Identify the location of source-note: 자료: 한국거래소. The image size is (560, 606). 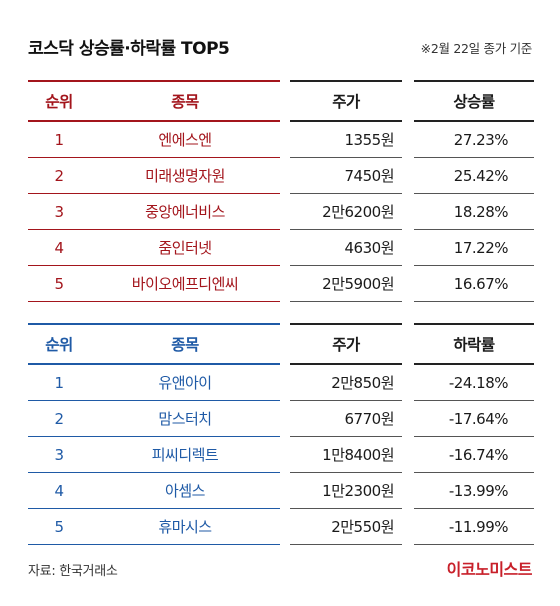
(73, 571).